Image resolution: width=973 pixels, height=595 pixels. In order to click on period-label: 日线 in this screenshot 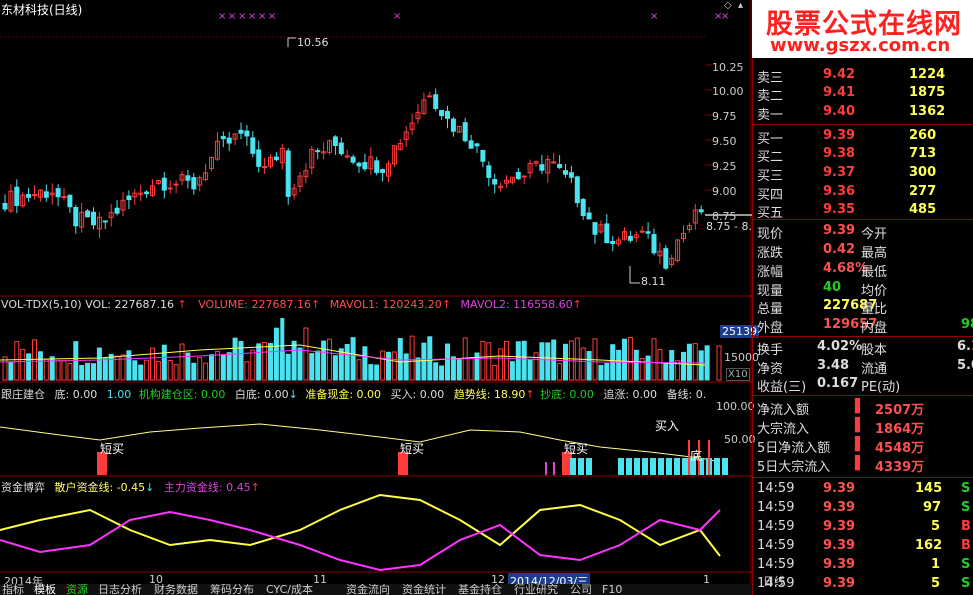, I will do `click(774, 581)`.